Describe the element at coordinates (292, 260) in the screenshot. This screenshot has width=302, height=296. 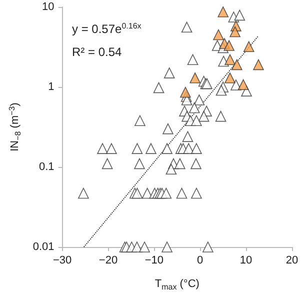
I see `x-tick-label: 20` at that location.